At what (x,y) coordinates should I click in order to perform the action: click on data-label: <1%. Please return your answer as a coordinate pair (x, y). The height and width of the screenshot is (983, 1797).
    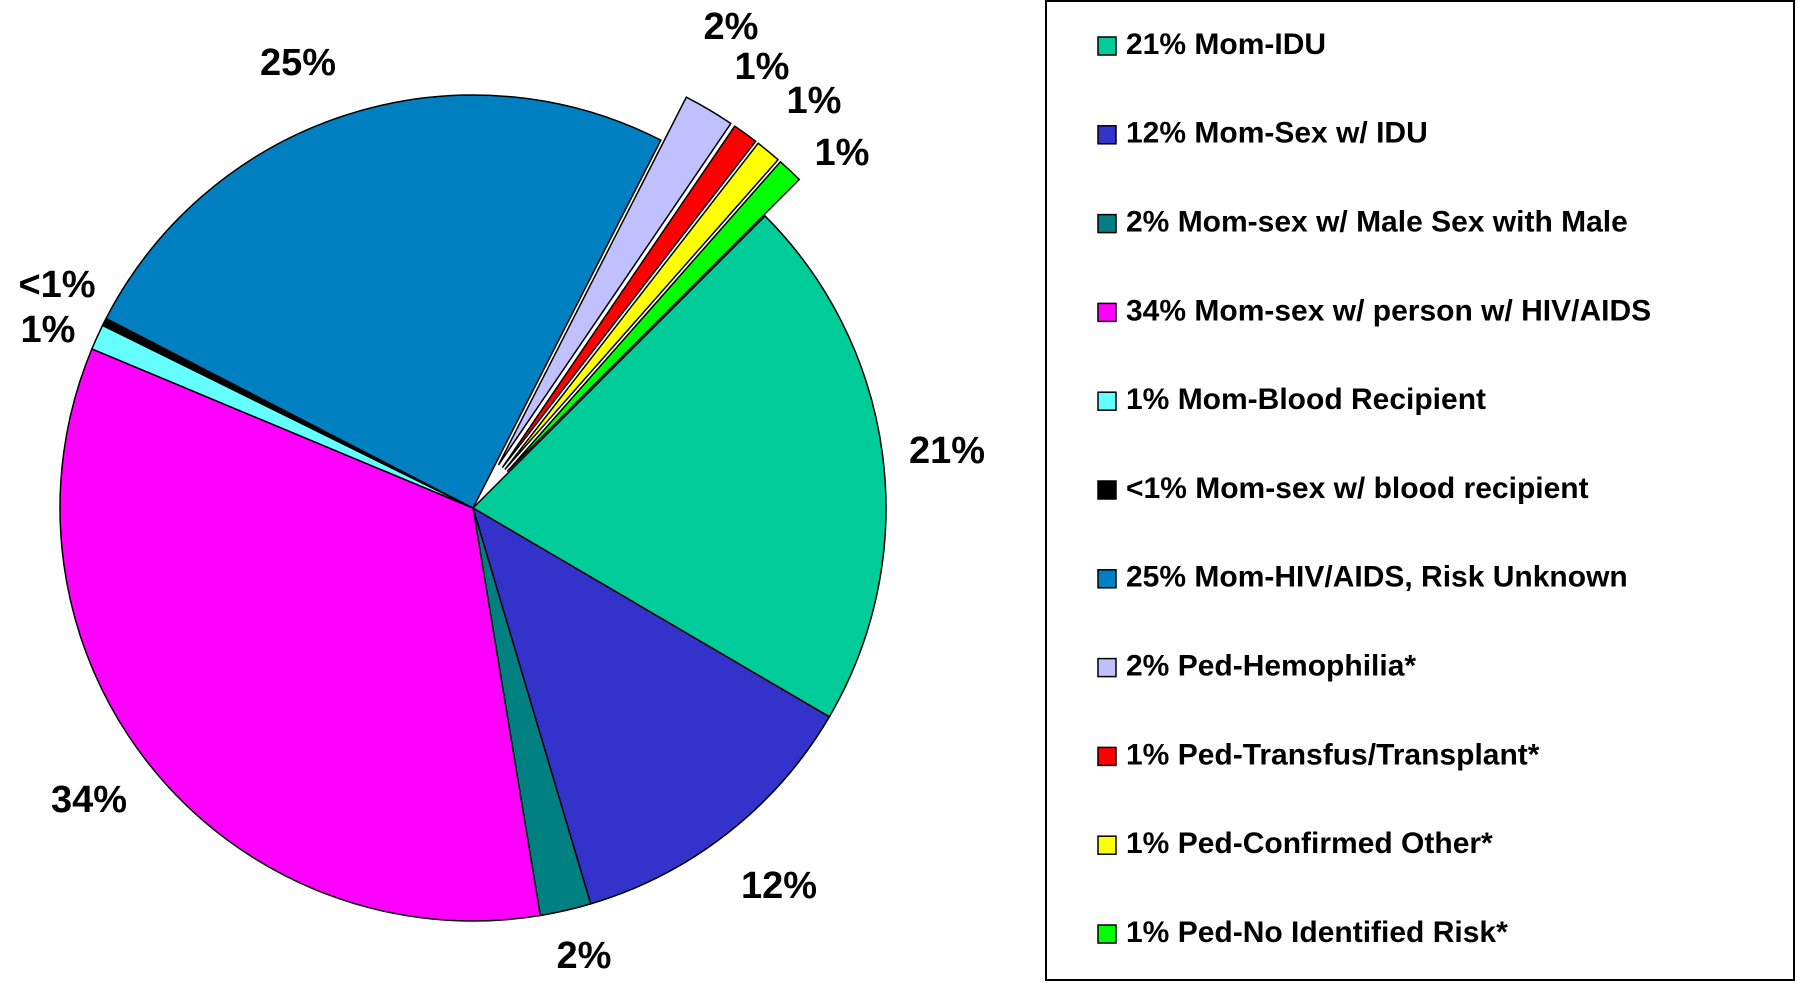
    Looking at the image, I should click on (56, 285).